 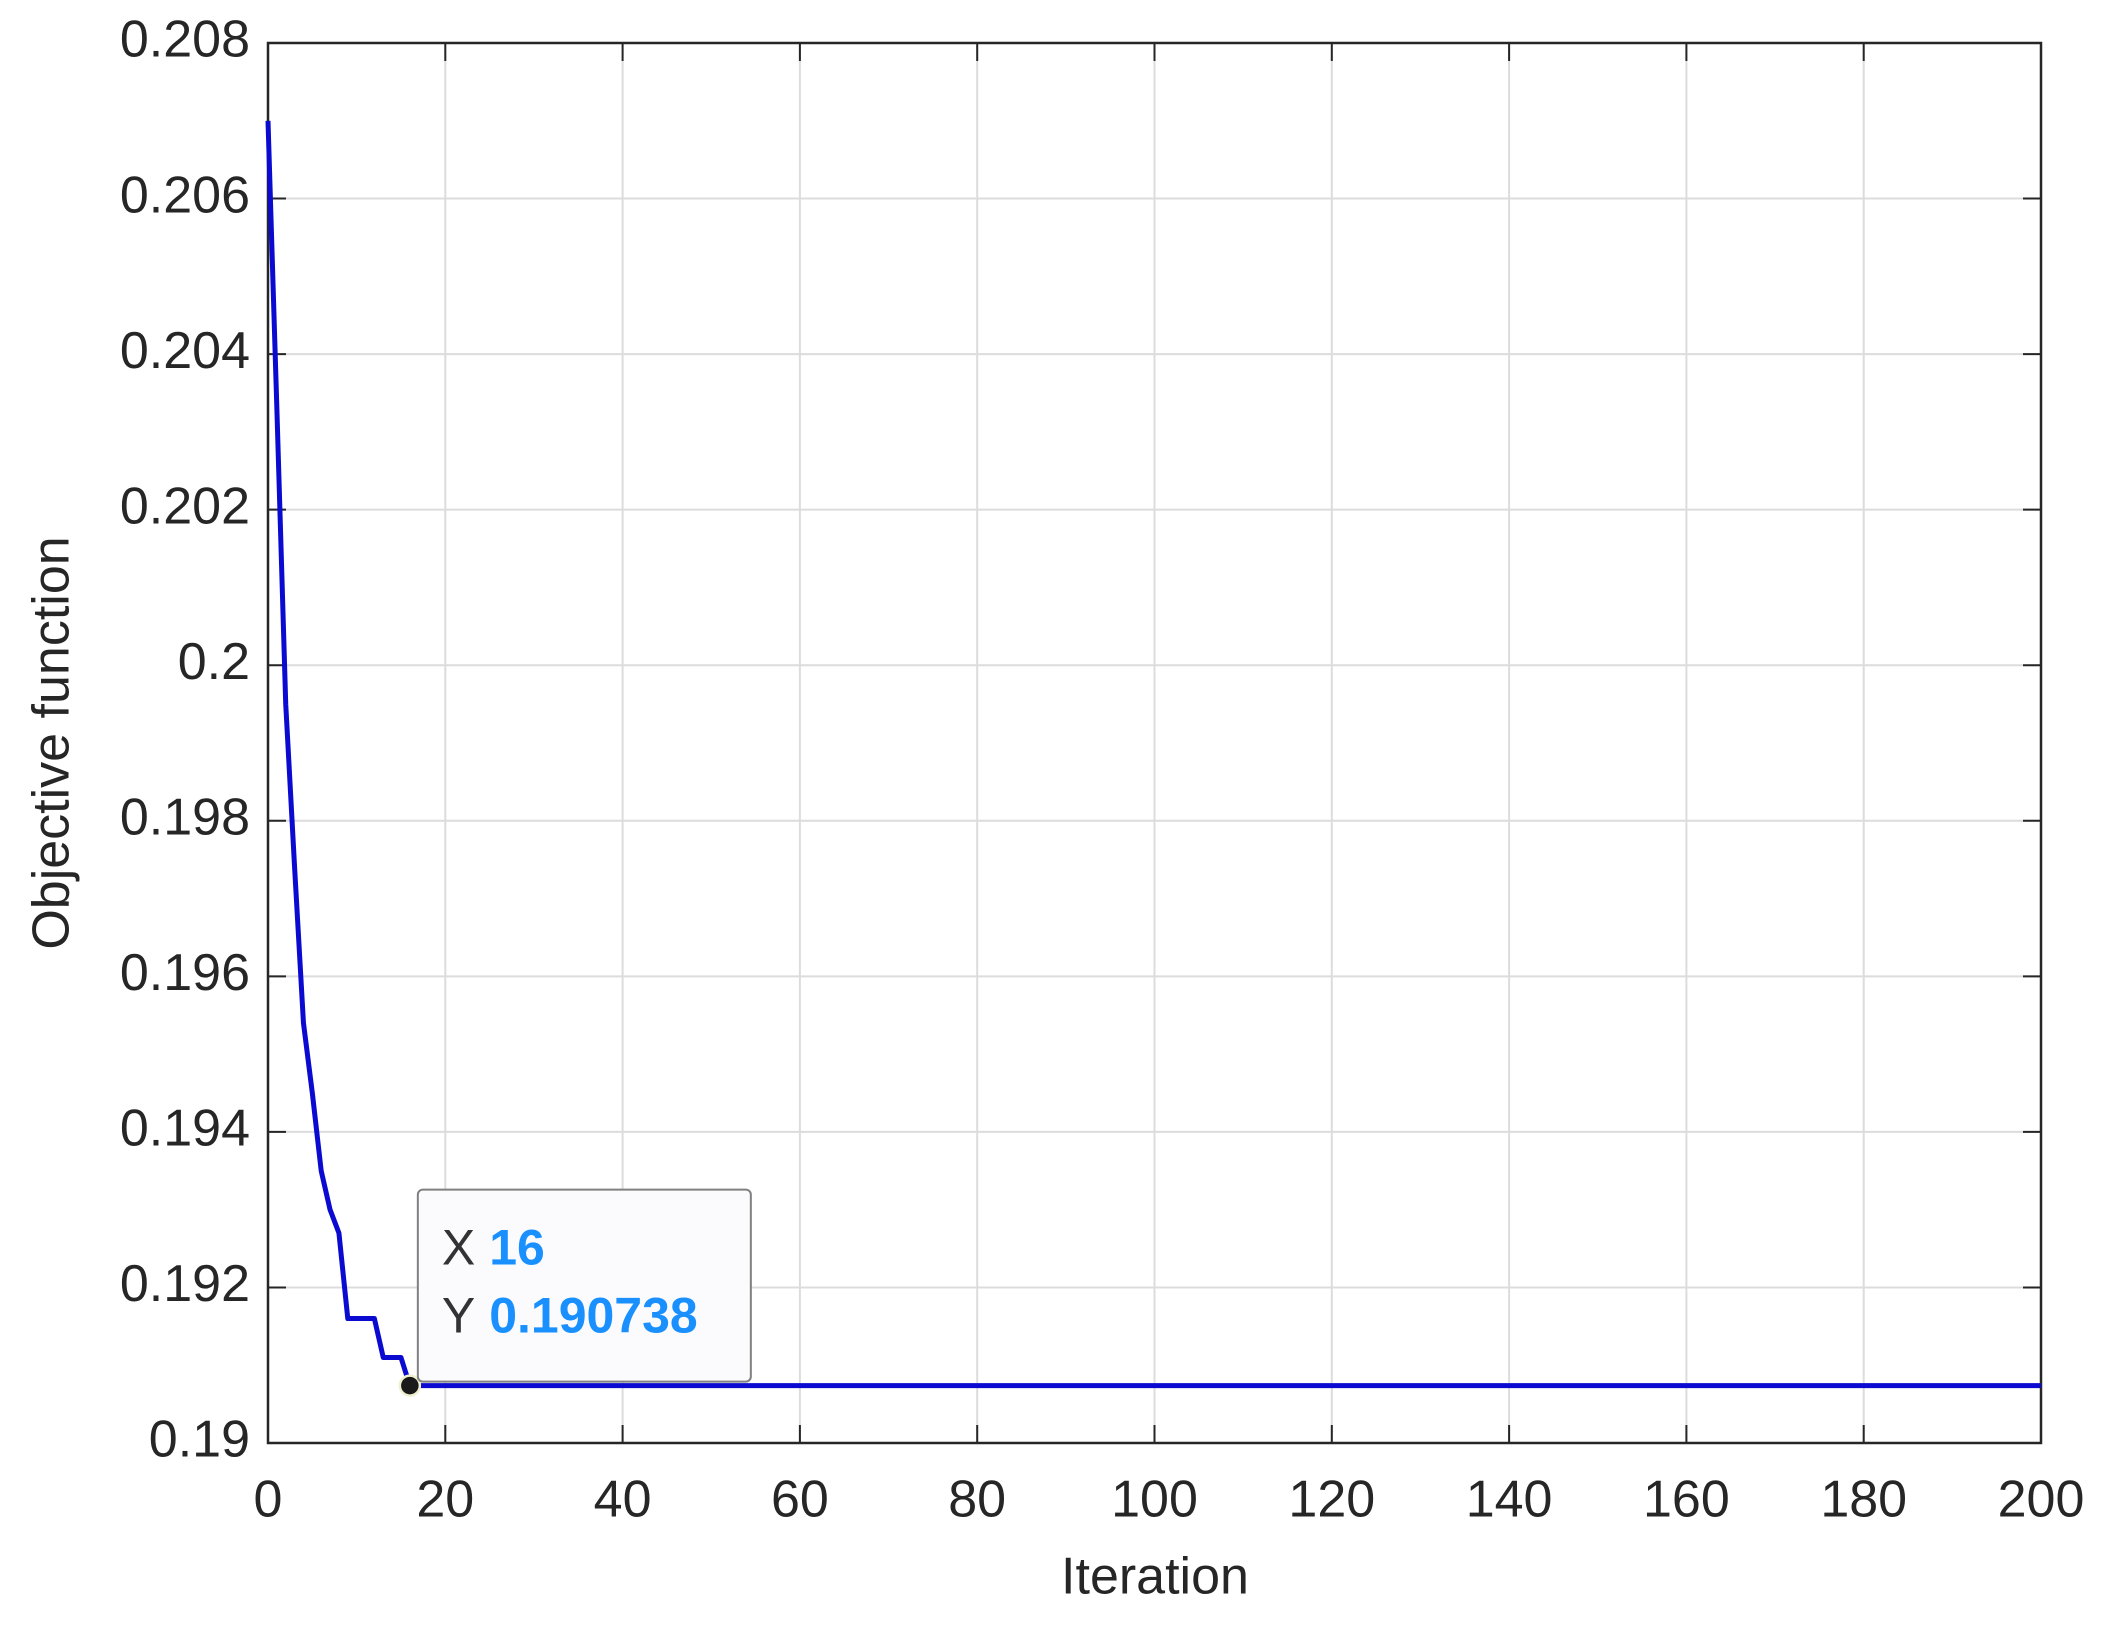 I want to click on x-tick-label: 20, so click(x=445, y=1500).